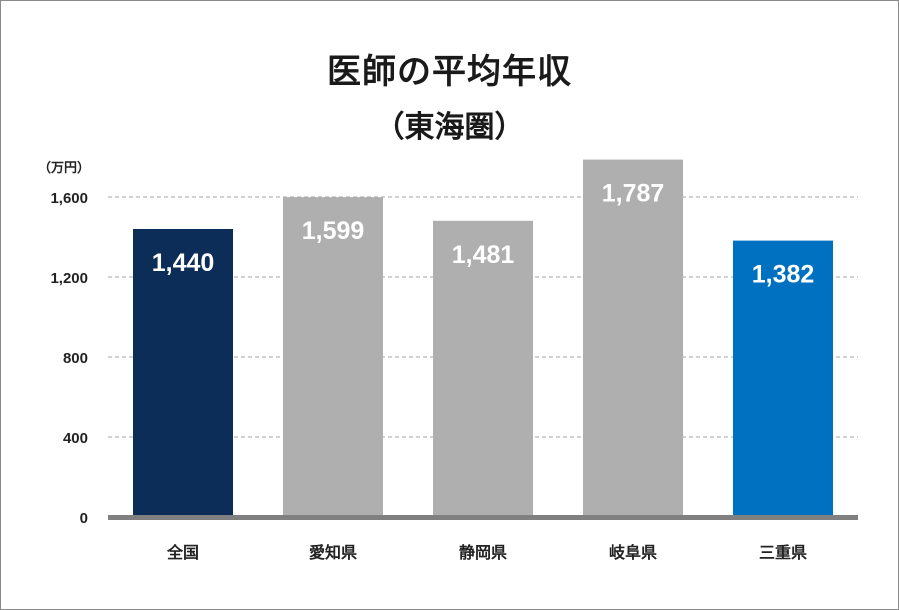 The width and height of the screenshot is (899, 610). Describe the element at coordinates (182, 552) in the screenshot. I see `x-tick-label: 全国` at that location.